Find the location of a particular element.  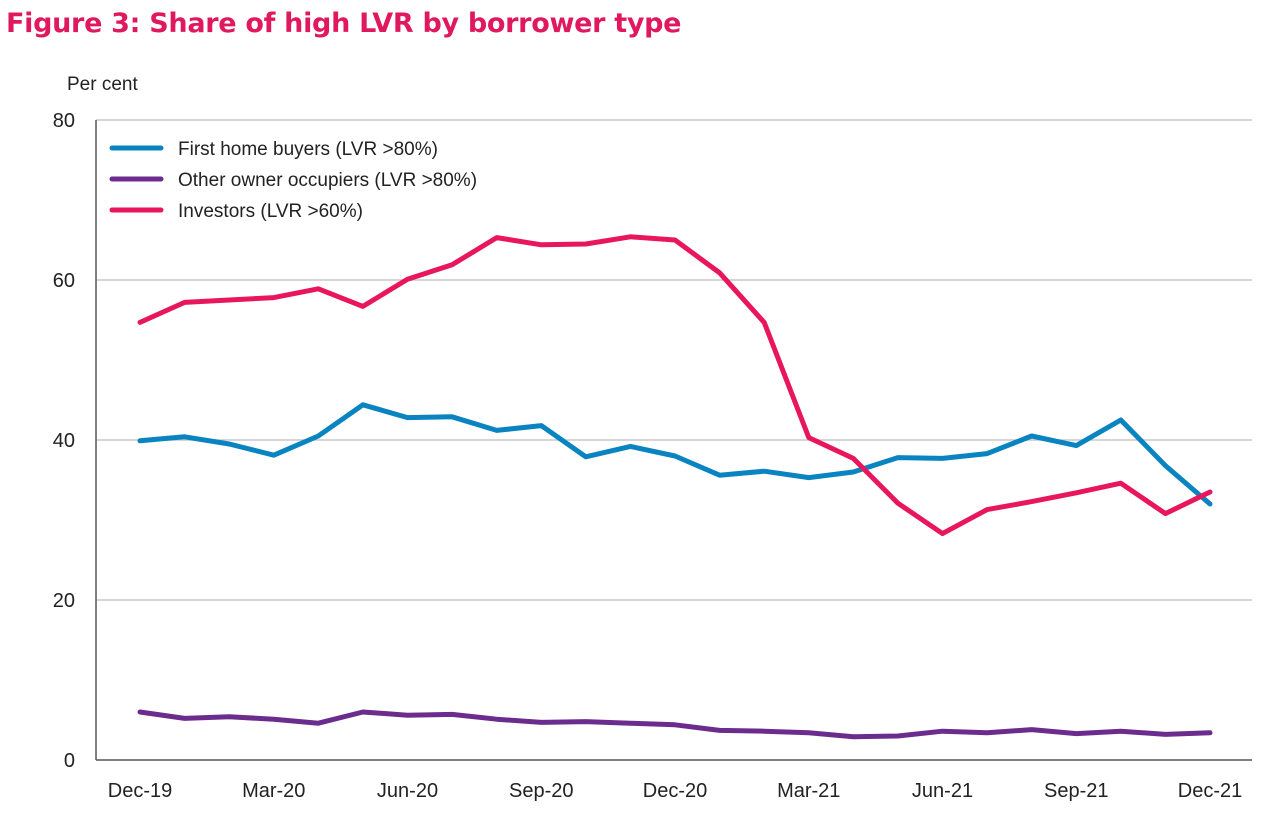

x-tick-label: Dec-20 is located at coordinates (675, 791).